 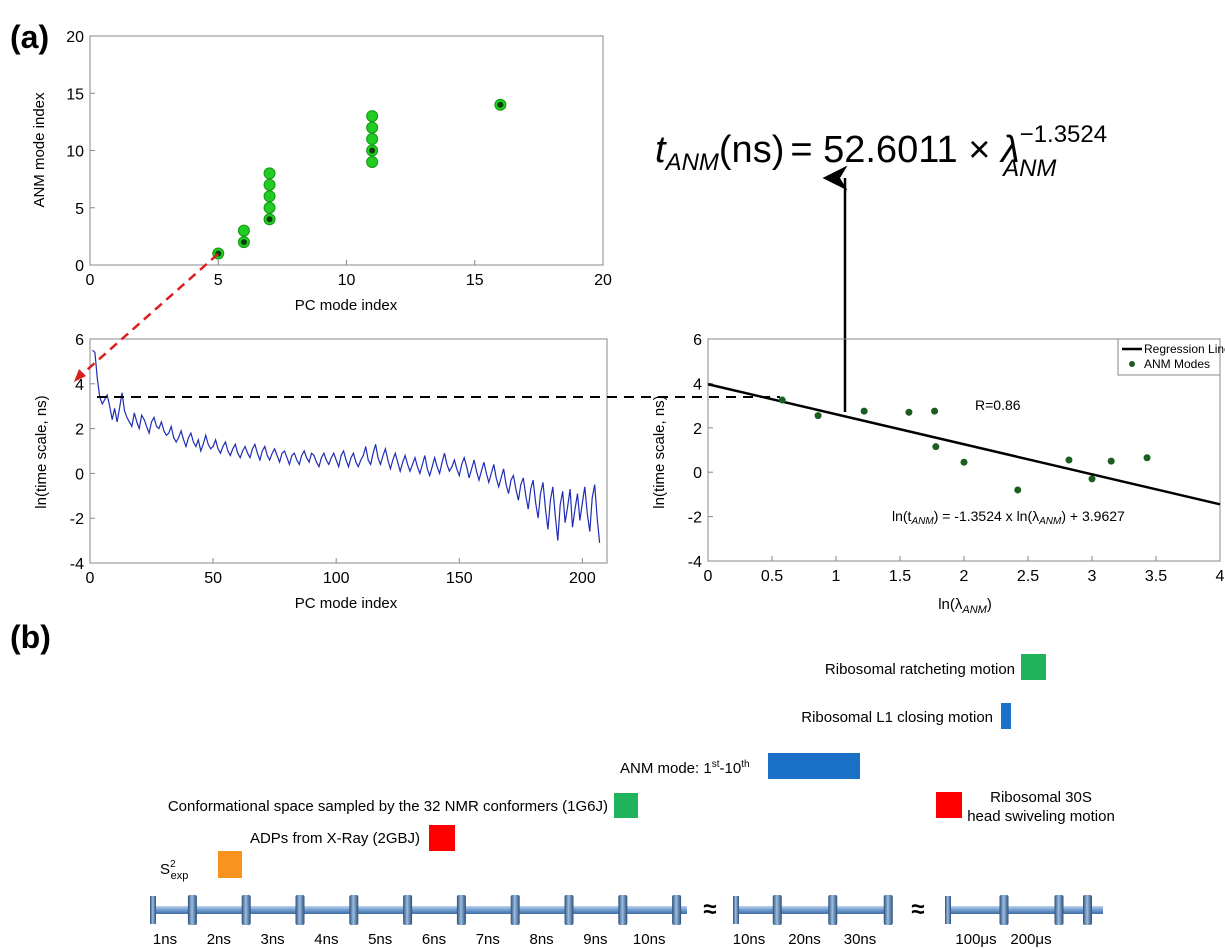 I want to click on event-label-30s-line2: head swiveling motion, so click(x=1041, y=816).